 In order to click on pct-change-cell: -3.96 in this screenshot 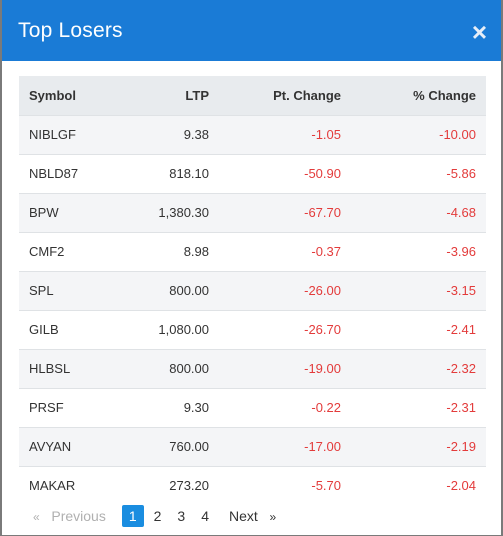, I will do `click(418, 251)`.